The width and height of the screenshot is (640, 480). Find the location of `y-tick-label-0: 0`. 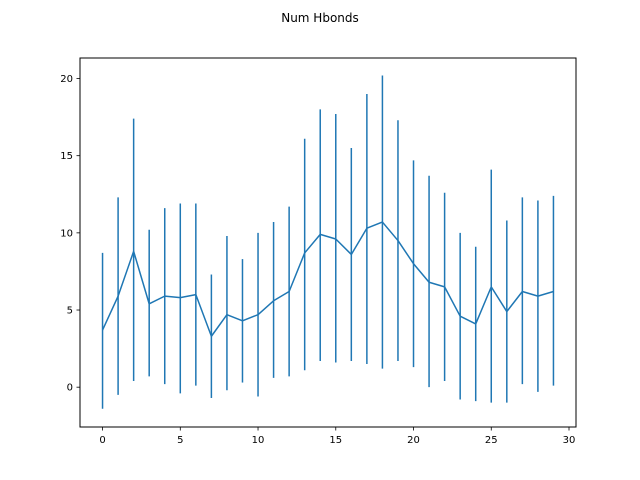

y-tick-label-0: 0 is located at coordinates (70, 388).